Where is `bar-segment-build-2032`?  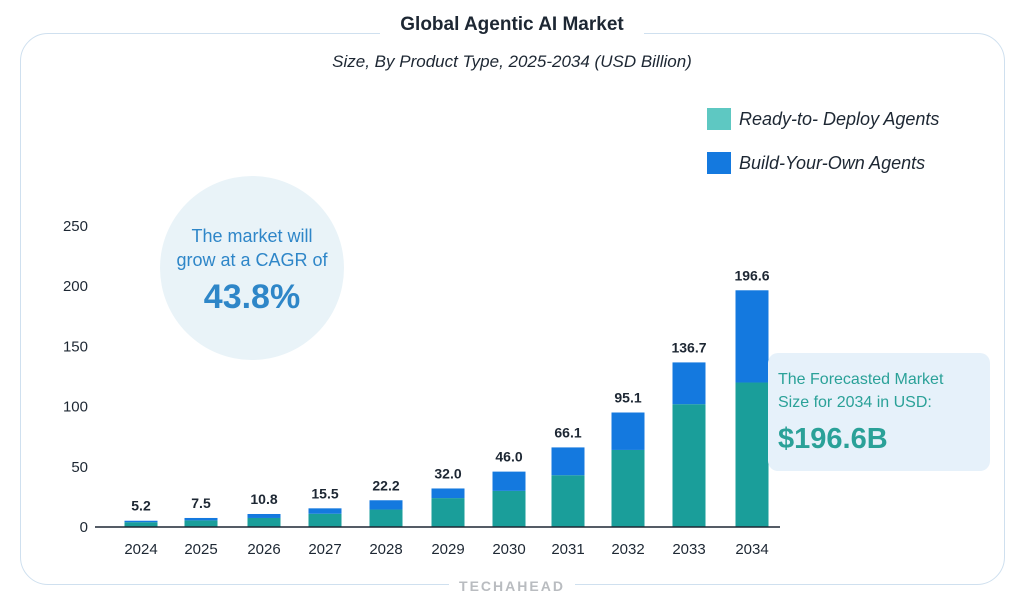
bar-segment-build-2032 is located at coordinates (628, 431).